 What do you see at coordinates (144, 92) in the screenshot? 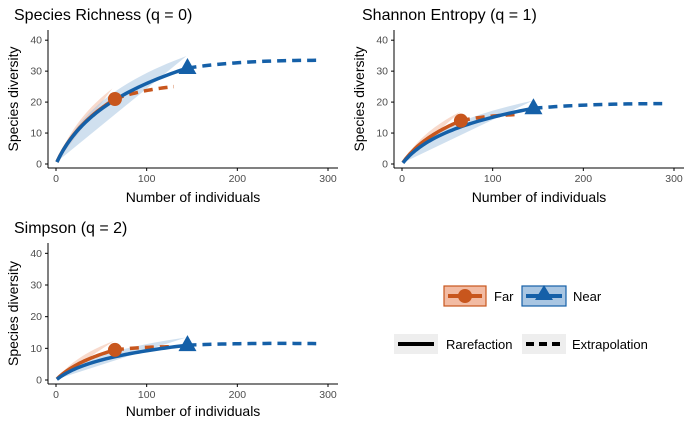
I see `extrapolation-line-far` at bounding box center [144, 92].